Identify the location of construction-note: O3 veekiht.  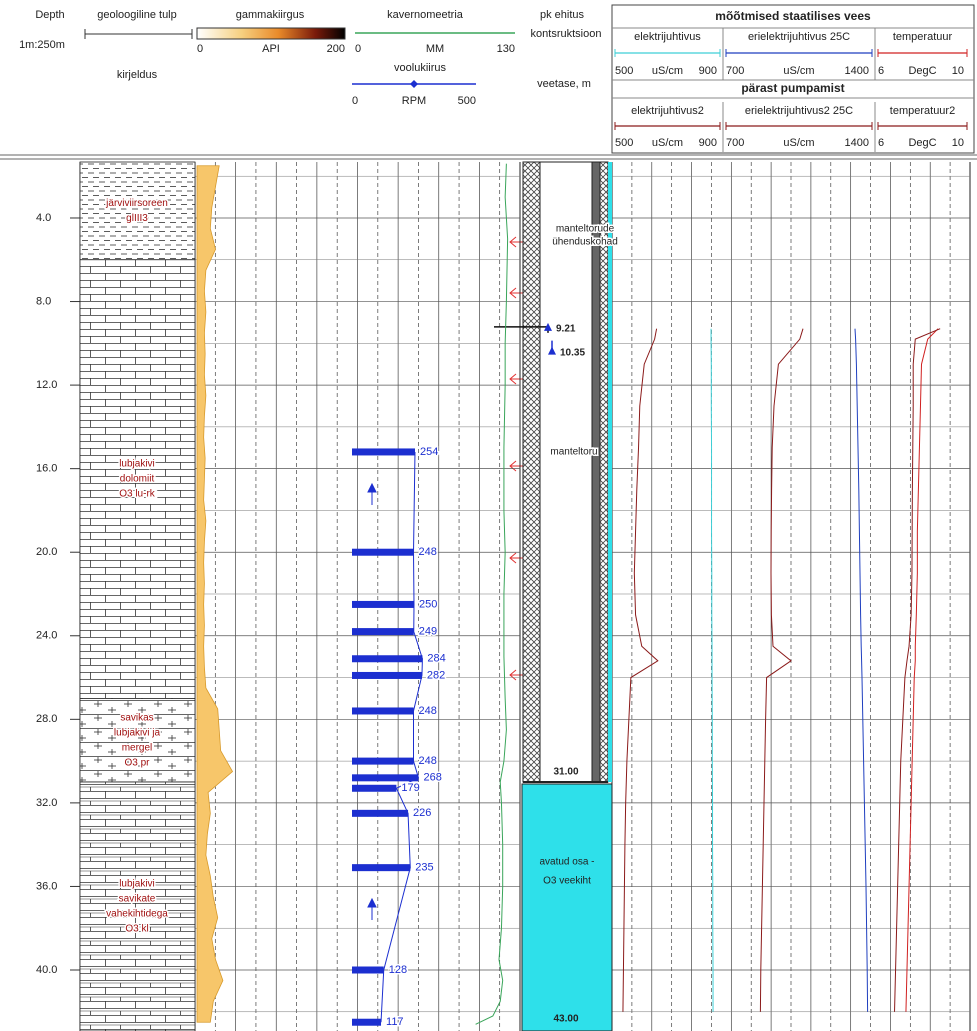
(567, 881).